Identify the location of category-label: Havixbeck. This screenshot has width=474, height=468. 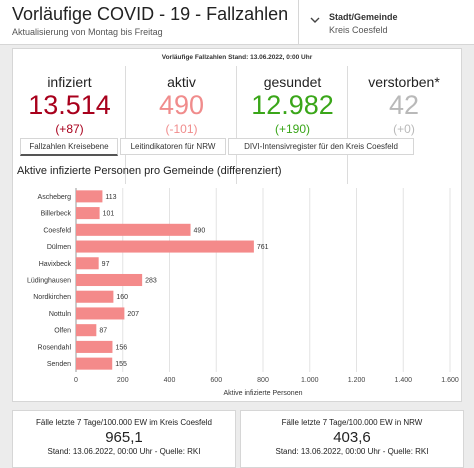
(55, 264).